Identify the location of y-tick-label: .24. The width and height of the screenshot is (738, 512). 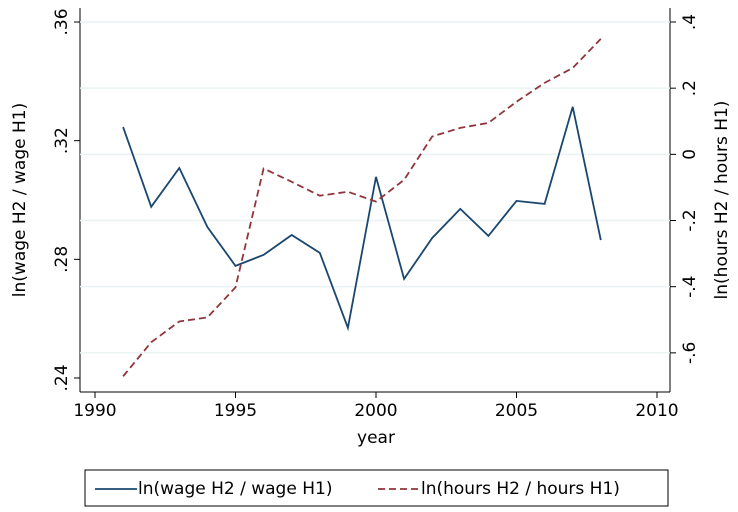
(62, 377).